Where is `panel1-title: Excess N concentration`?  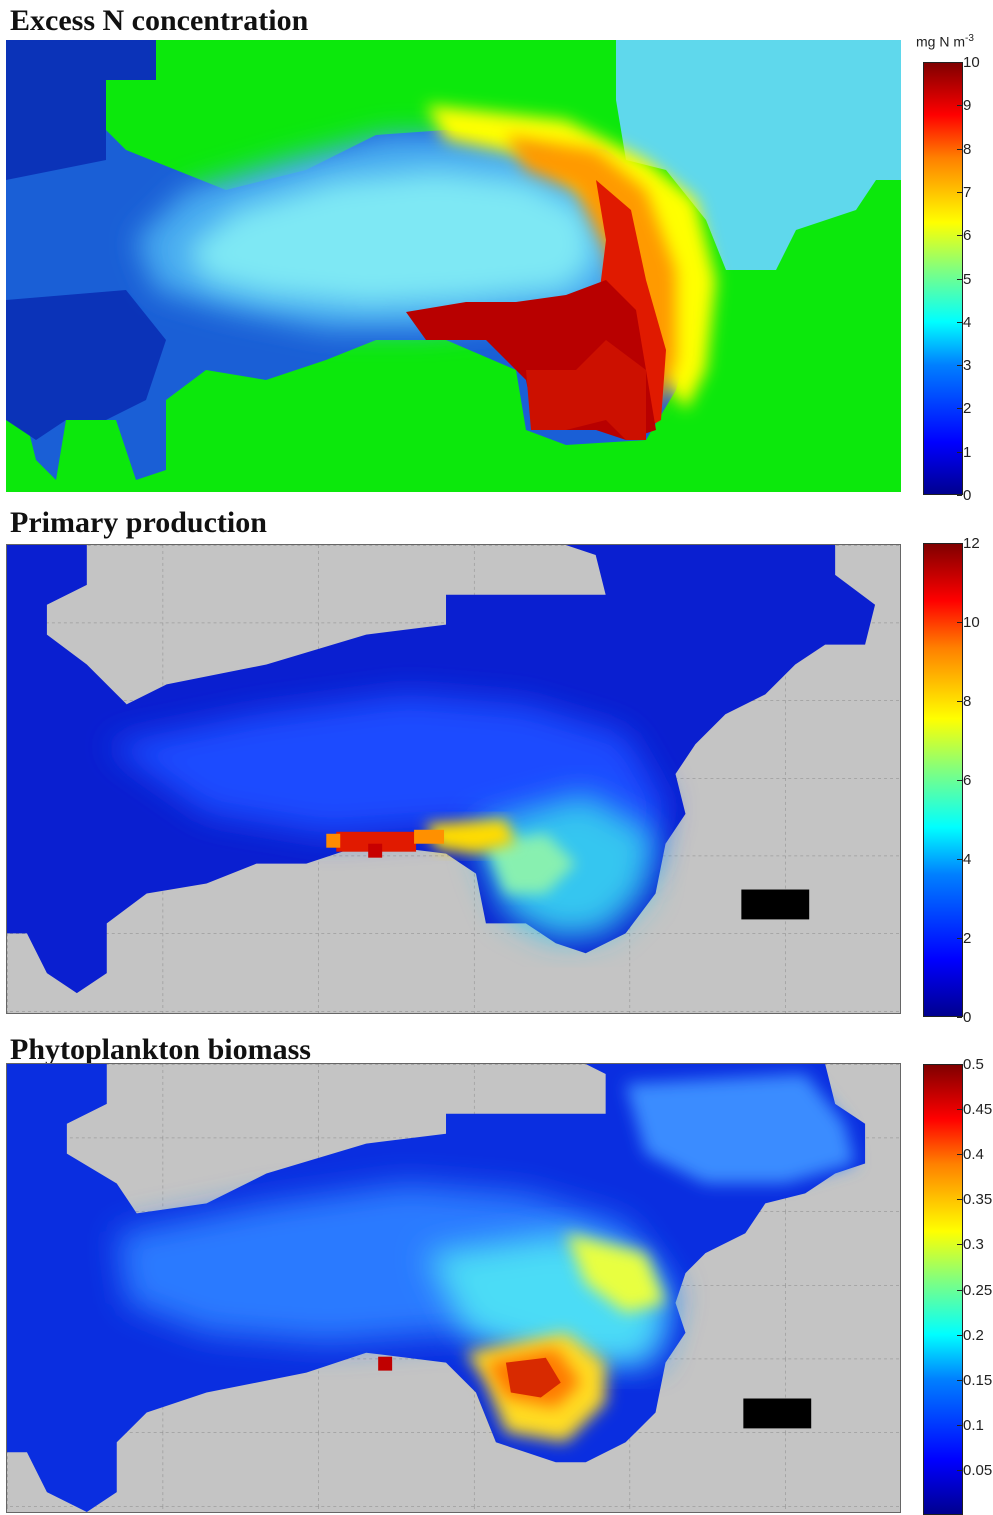 panel1-title: Excess N concentration is located at coordinates (159, 20).